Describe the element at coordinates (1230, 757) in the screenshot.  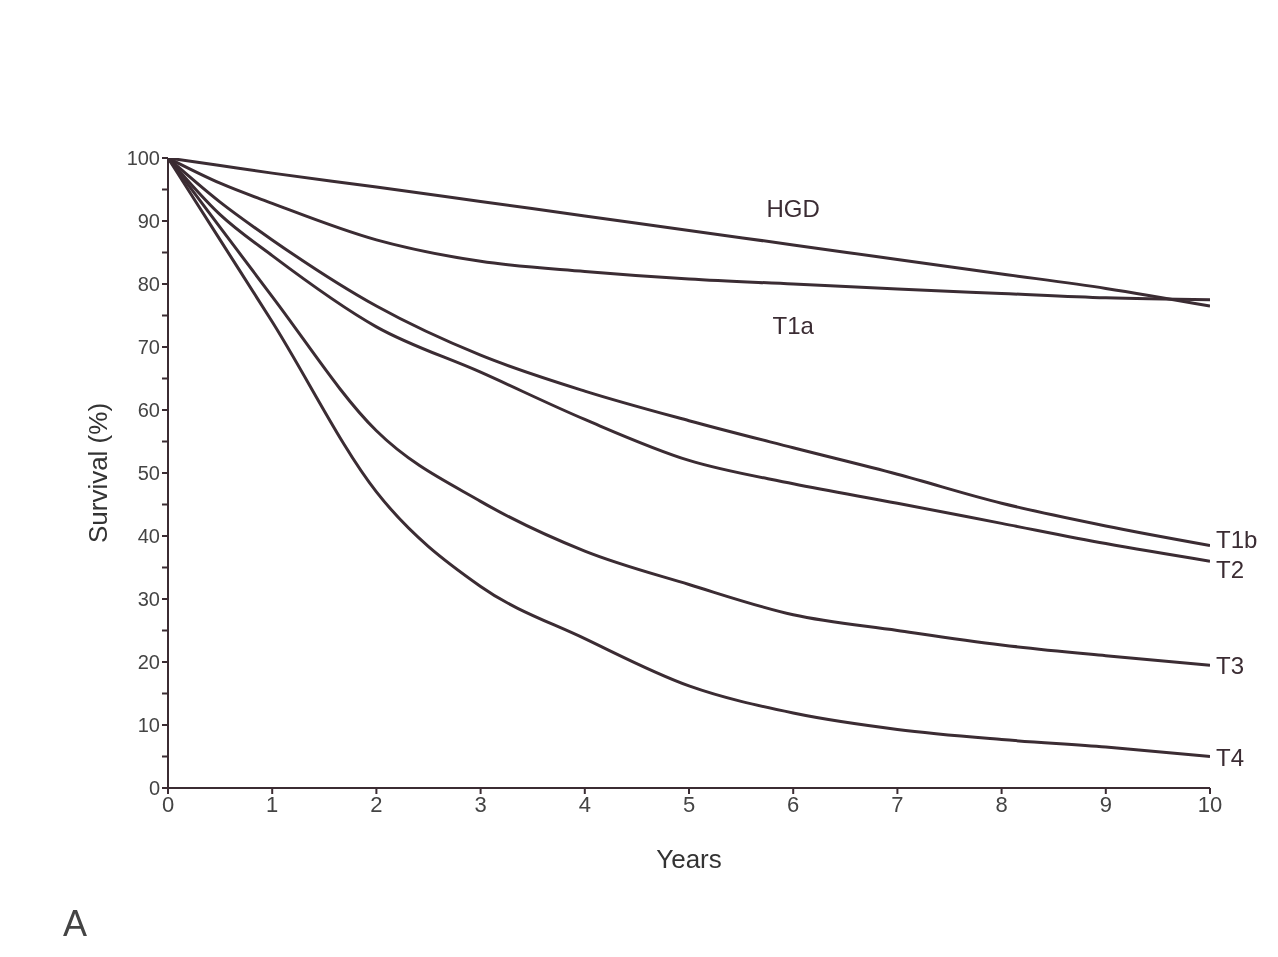
I see `series-label: T4` at that location.